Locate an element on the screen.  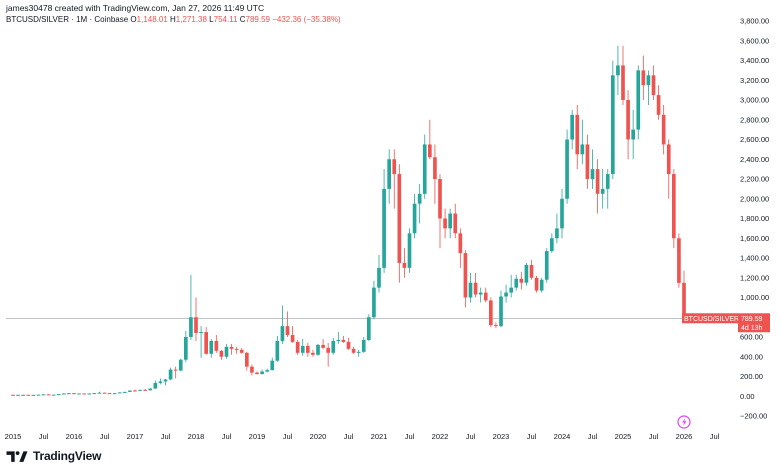
y-tick-label: 200.00 is located at coordinates (751, 376).